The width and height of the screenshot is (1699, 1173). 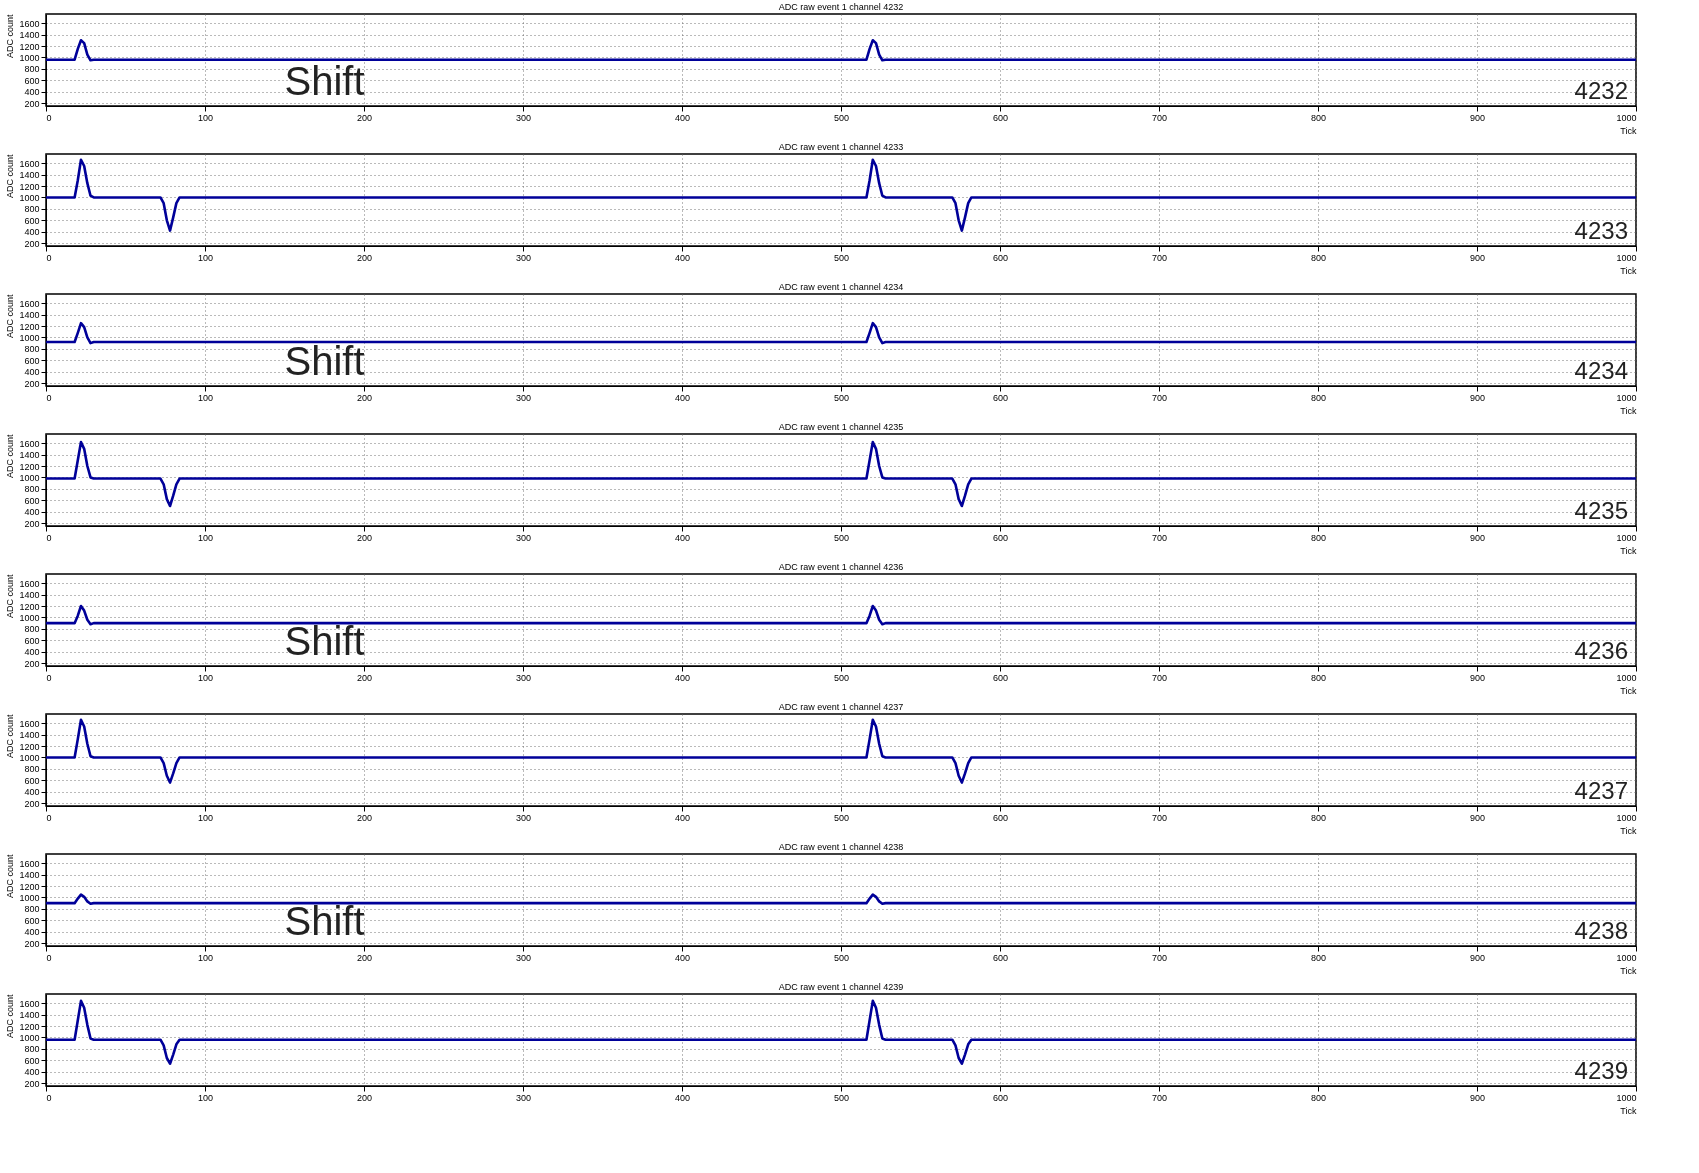 What do you see at coordinates (1601, 790) in the screenshot?
I see `annotation: 4237` at bounding box center [1601, 790].